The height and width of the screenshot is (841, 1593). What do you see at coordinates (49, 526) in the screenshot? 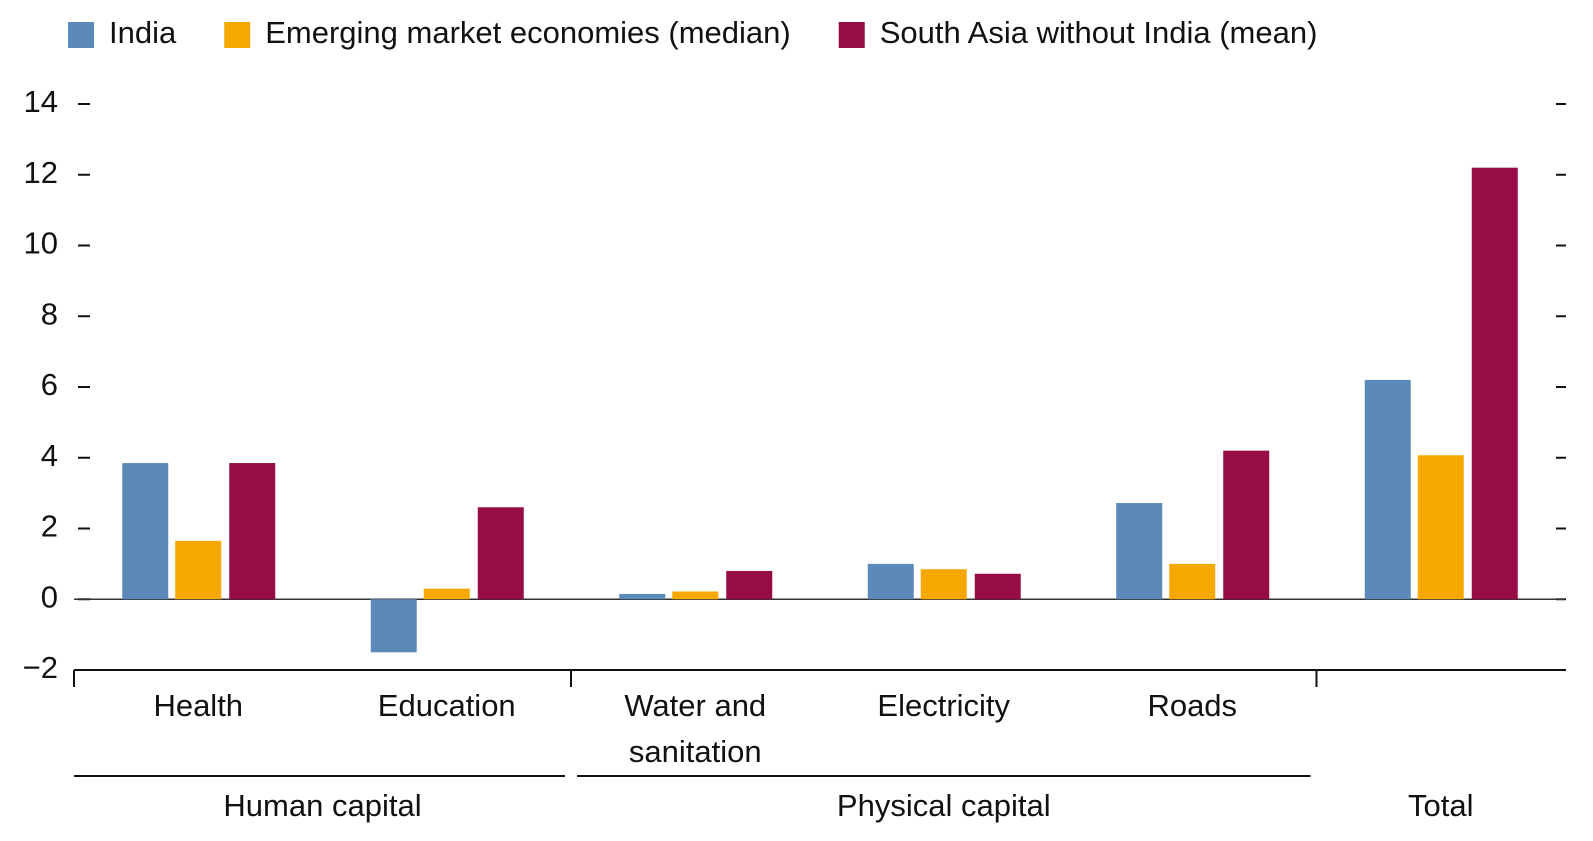
I see `y-tick-label: 2` at bounding box center [49, 526].